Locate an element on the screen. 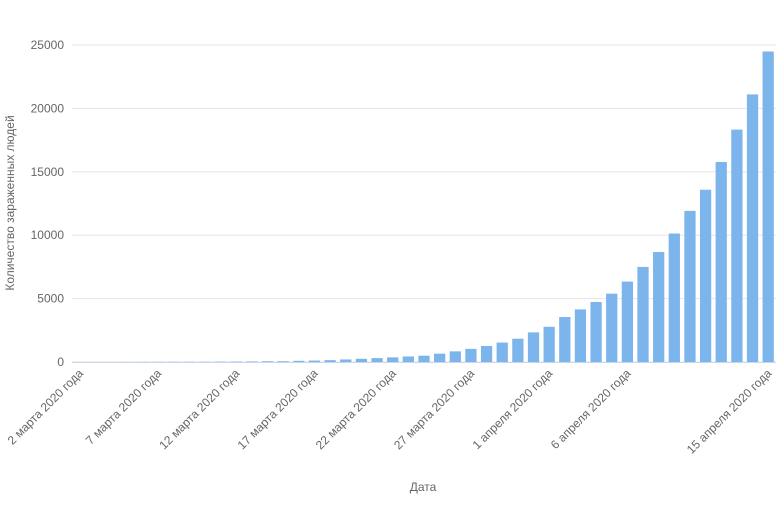 This screenshot has width=783, height=505. y-tick-label: 0 is located at coordinates (60, 362).